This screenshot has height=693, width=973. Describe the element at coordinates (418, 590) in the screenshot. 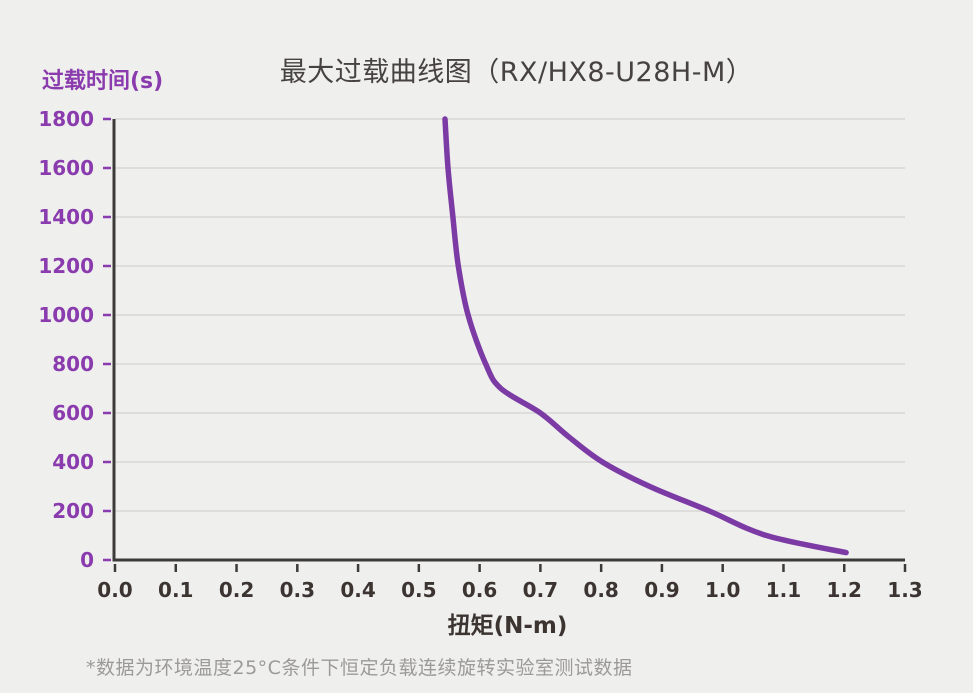

I see `x-tick-label-0.5: 0.5` at that location.